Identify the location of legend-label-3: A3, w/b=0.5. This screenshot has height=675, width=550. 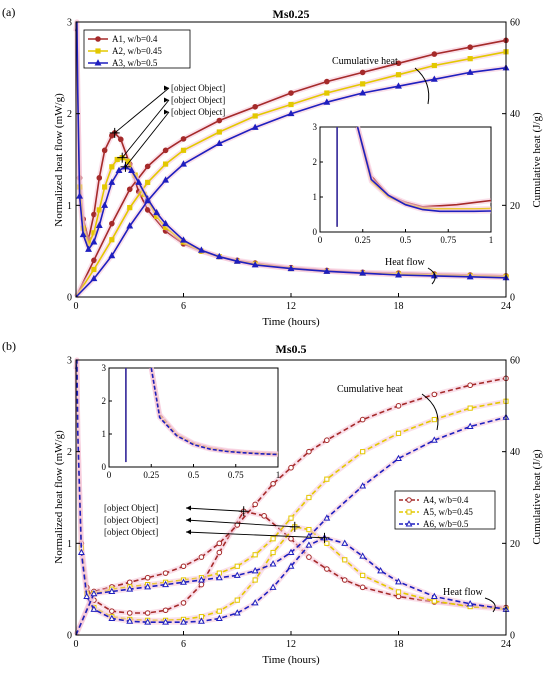
(135, 63).